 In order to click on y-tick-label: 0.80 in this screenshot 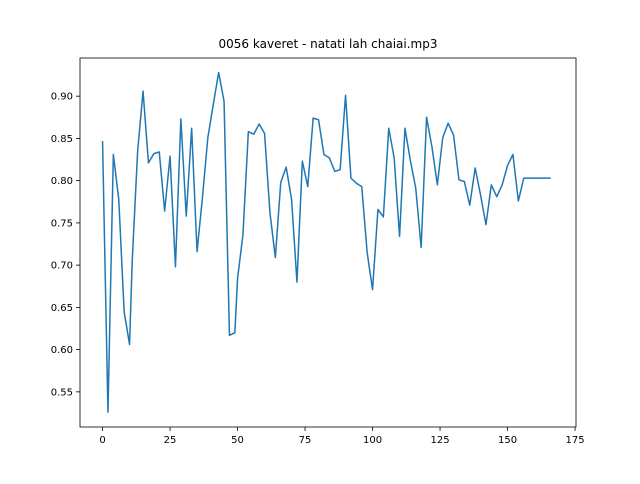, I will do `click(62, 181)`.